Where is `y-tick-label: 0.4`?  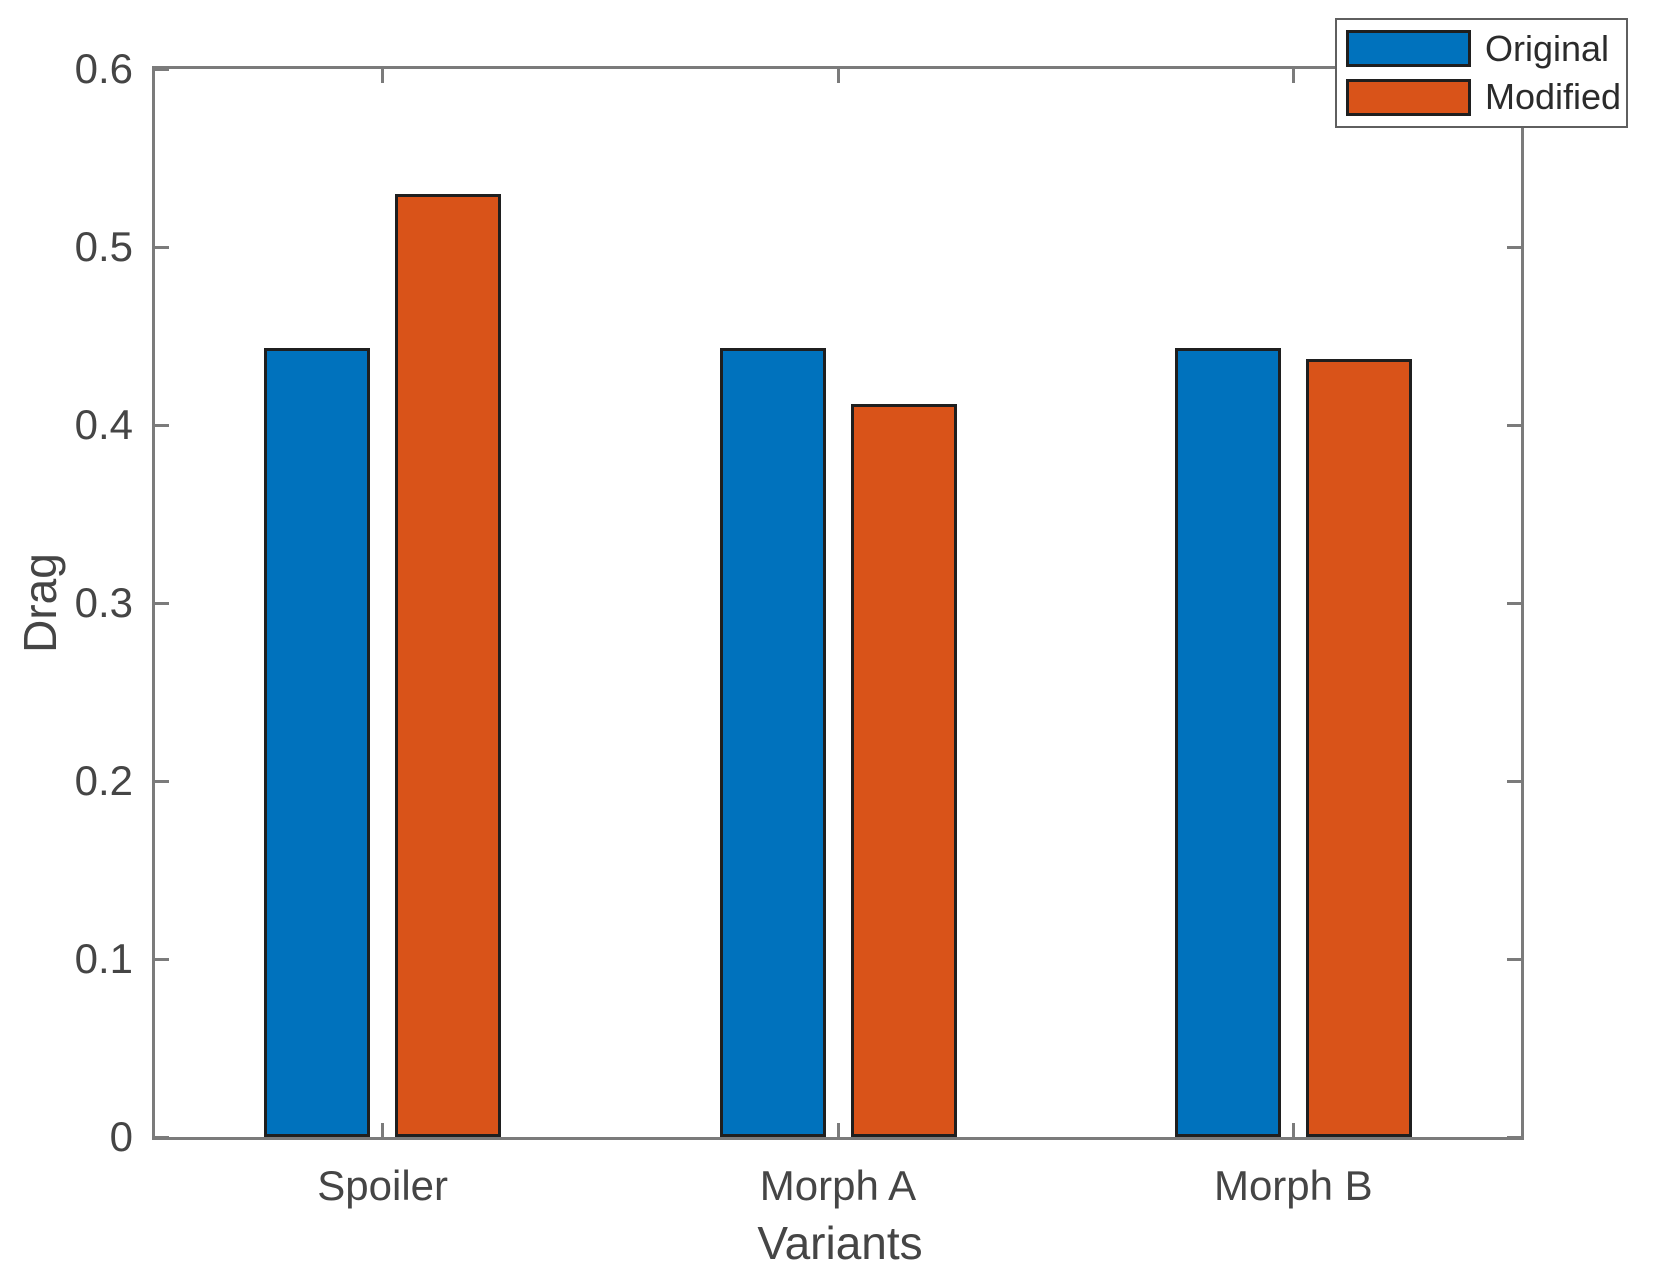
y-tick-label: 0.4 is located at coordinates (103, 424).